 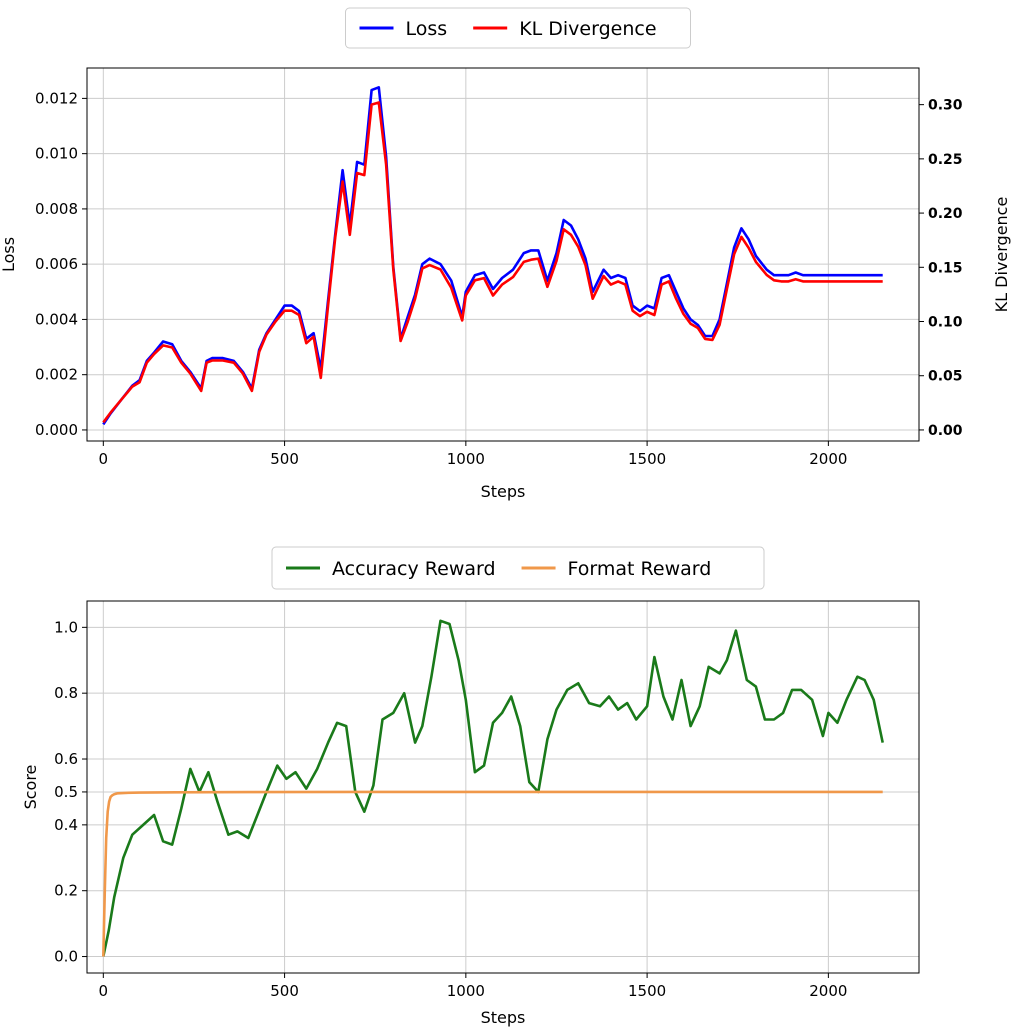 I want to click on y-tick-label: 1.0, so click(x=66, y=627).